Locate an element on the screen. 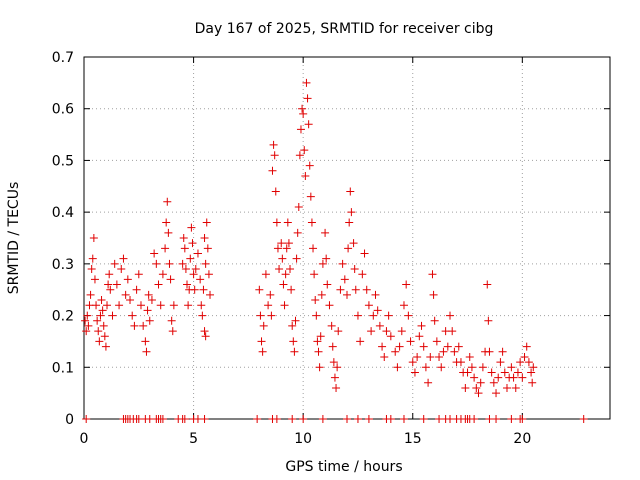  y-tick-label: 0.4 is located at coordinates (63, 213).